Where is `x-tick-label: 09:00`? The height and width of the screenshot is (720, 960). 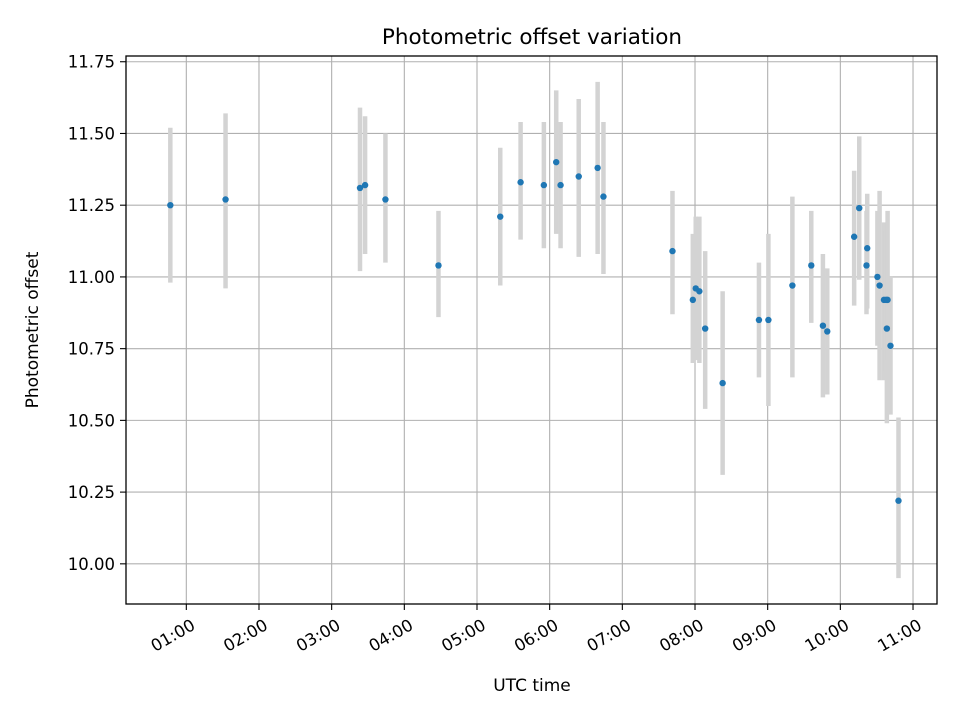 x-tick-label: 09:00 is located at coordinates (754, 635).